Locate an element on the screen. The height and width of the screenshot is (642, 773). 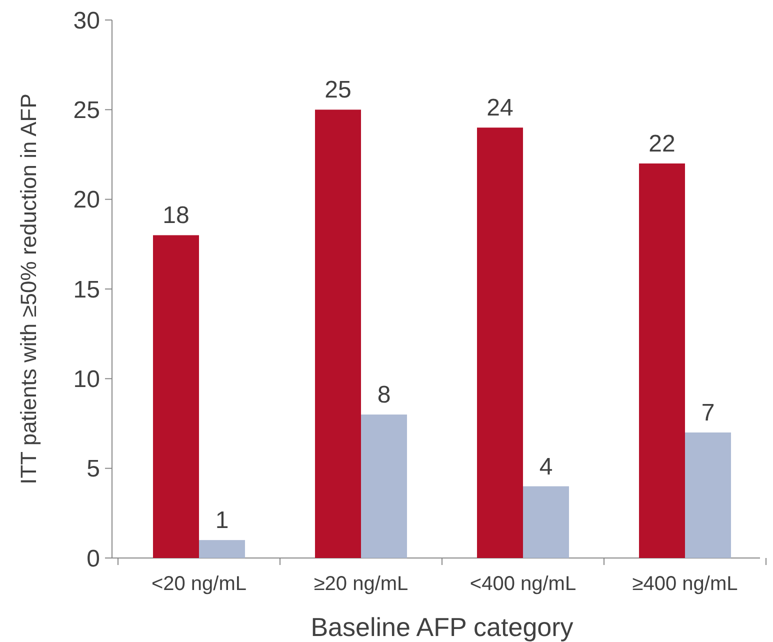
data-label: 1 is located at coordinates (222, 520).